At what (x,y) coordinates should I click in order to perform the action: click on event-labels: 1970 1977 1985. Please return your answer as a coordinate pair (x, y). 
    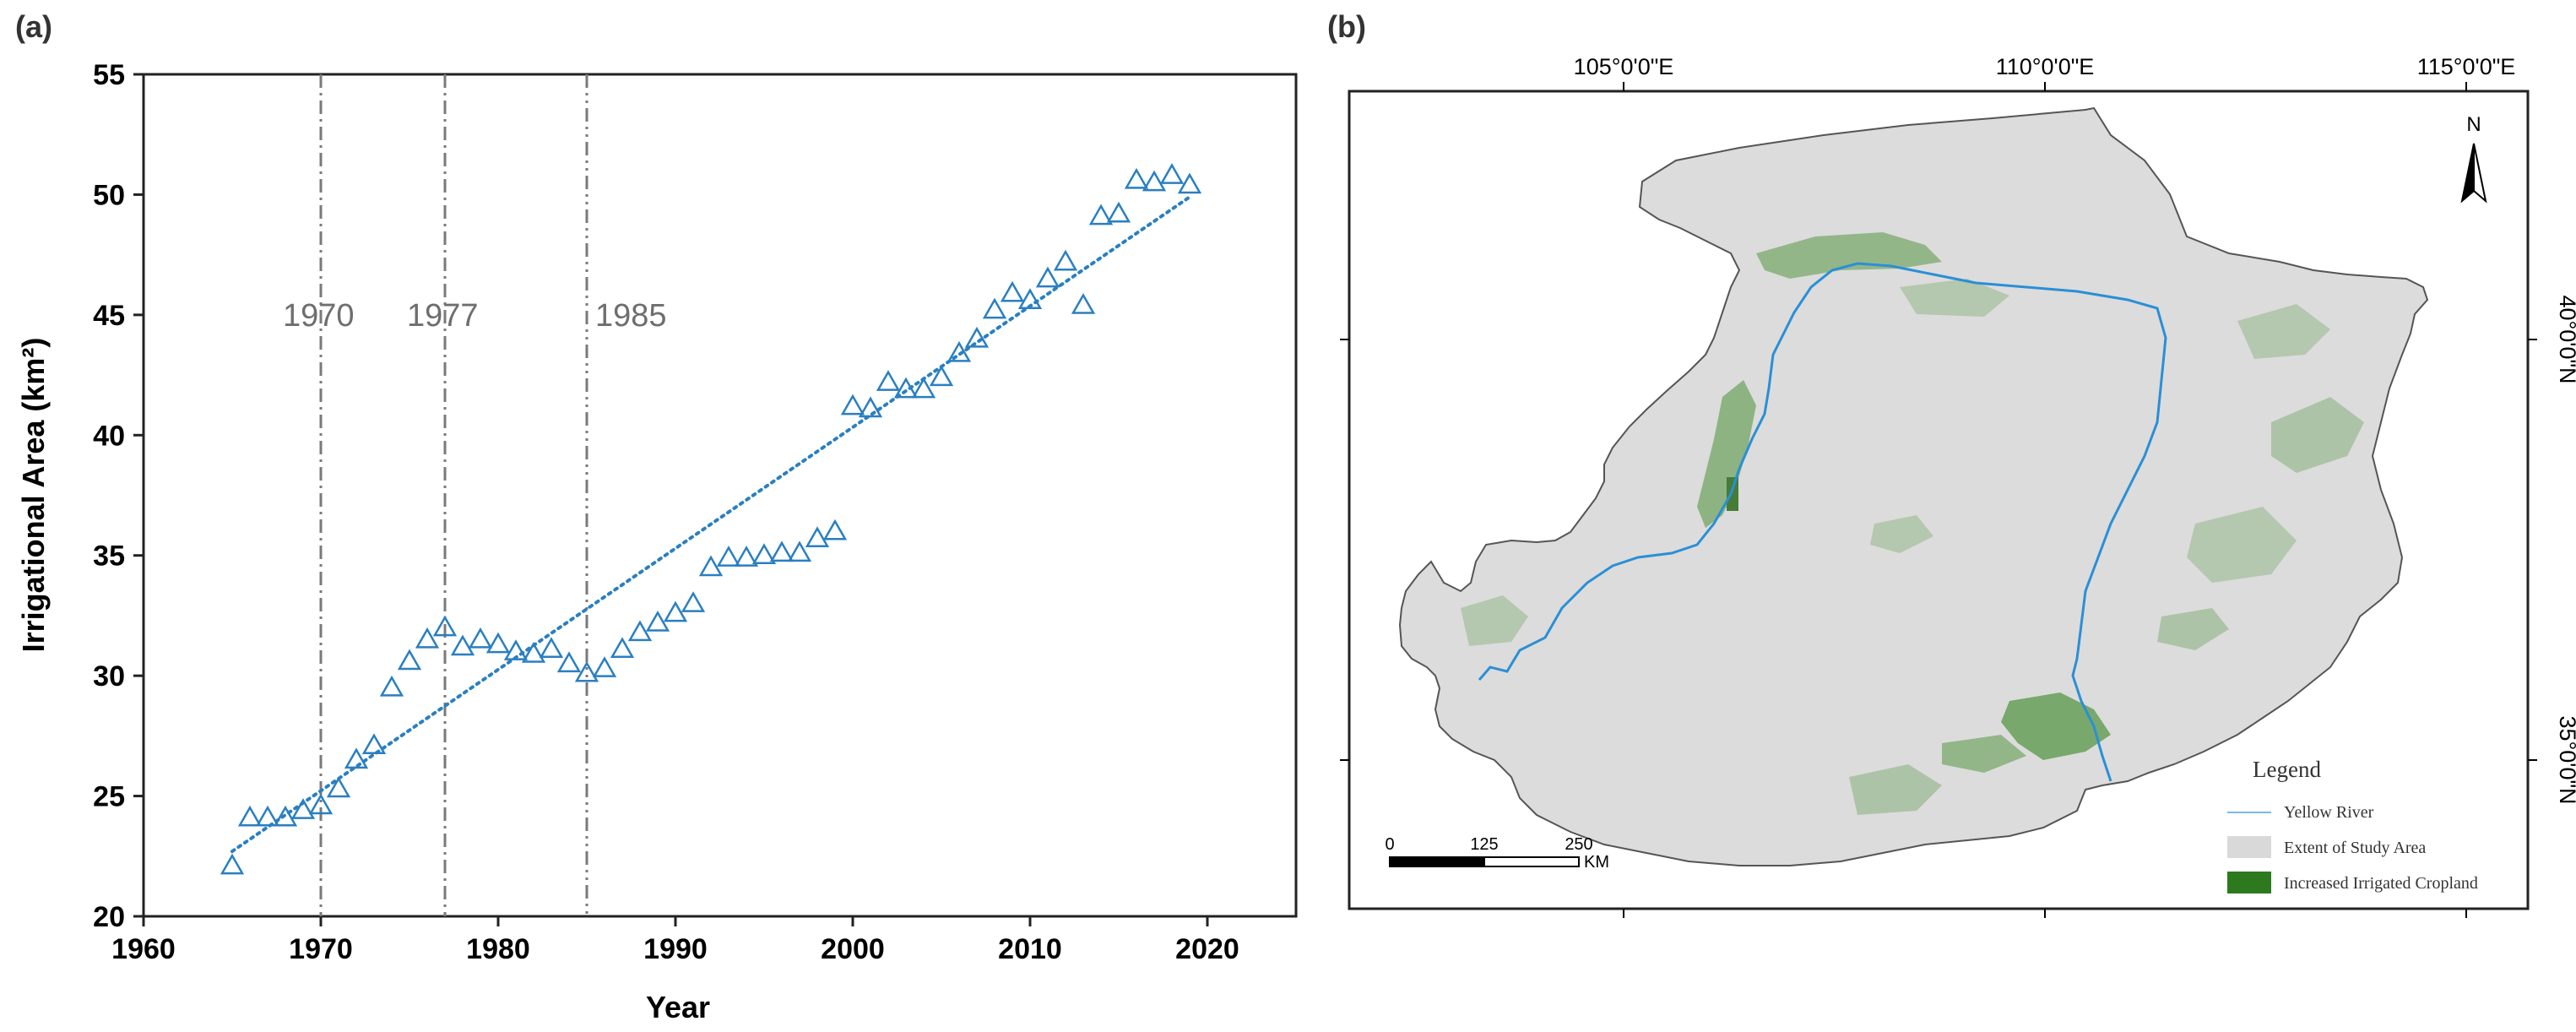
    Looking at the image, I should click on (475, 316).